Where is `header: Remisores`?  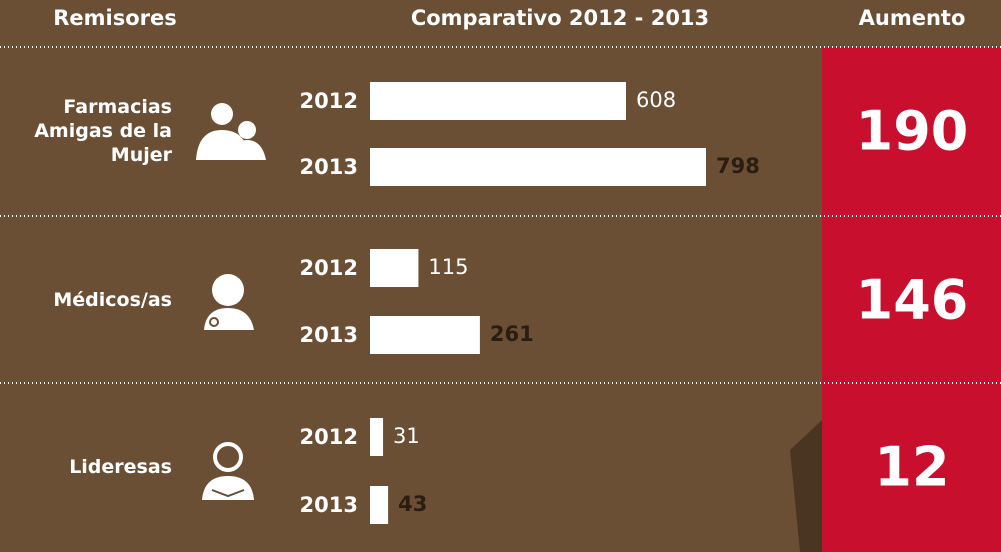
header: Remisores is located at coordinates (115, 18).